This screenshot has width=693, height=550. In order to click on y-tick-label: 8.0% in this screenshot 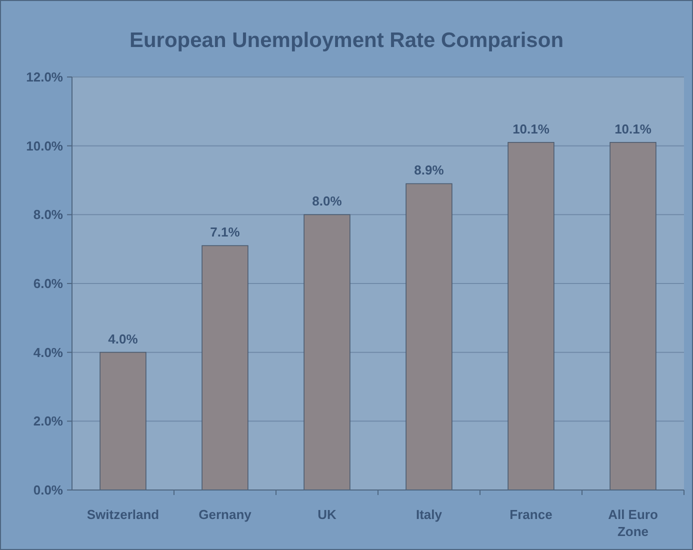, I will do `click(48, 214)`.